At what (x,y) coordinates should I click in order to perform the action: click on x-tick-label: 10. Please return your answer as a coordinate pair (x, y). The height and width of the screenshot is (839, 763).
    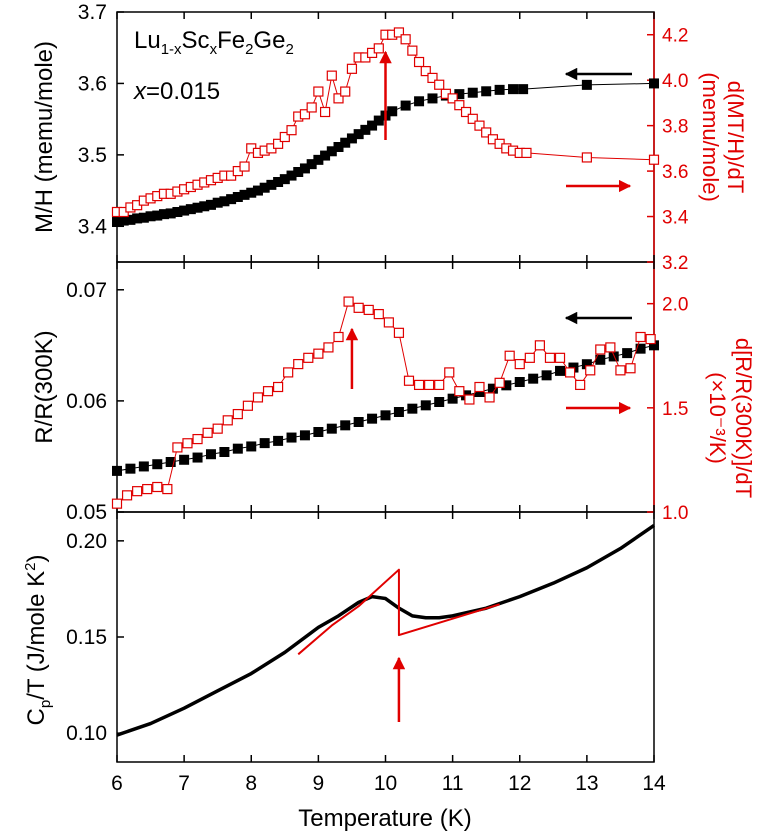
    Looking at the image, I should click on (385, 783).